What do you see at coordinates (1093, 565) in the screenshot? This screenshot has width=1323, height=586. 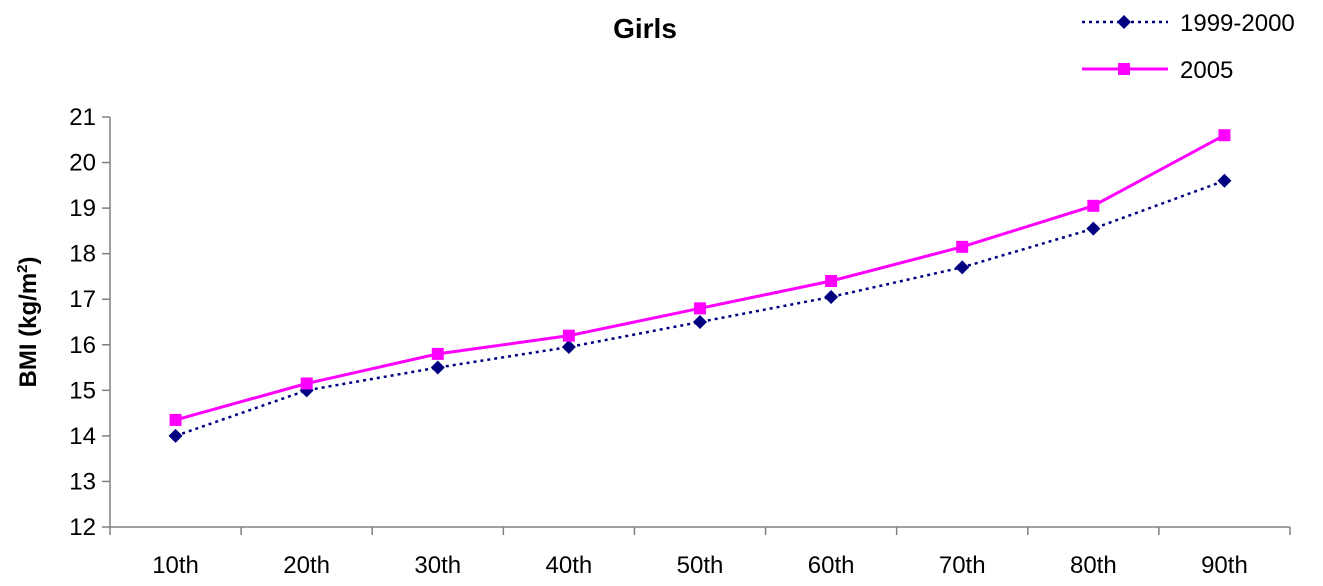 I see `x-tick-label: 80th` at bounding box center [1093, 565].